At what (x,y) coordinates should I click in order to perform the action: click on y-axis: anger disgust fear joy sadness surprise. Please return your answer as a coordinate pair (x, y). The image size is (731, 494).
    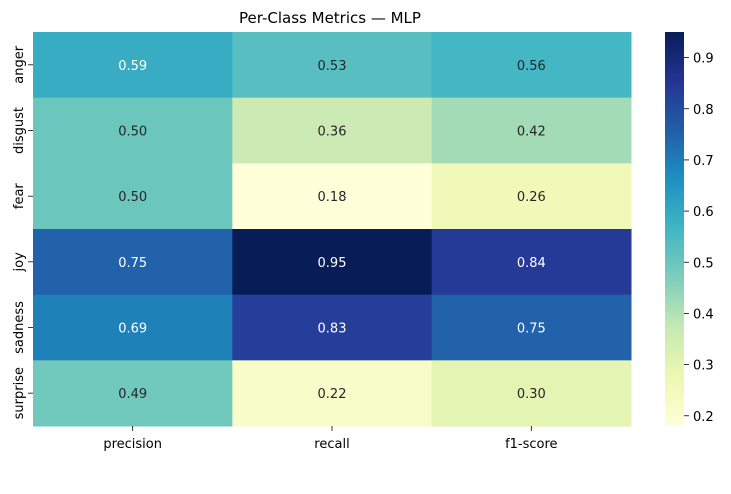
    Looking at the image, I should click on (22, 232).